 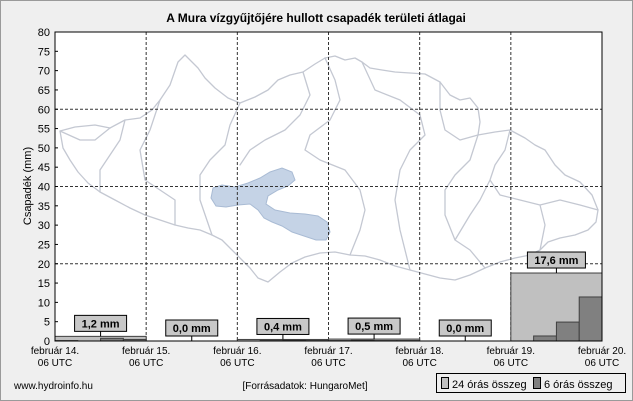 What do you see at coordinates (47, 342) in the screenshot?
I see `y-tick-label: 0` at bounding box center [47, 342].